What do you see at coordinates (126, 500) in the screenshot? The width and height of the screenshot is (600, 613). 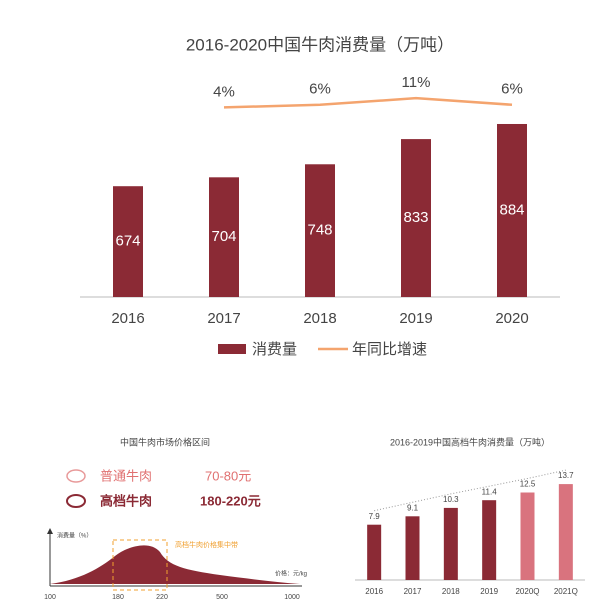 I see `row-name: 高档牛肉` at bounding box center [126, 500].